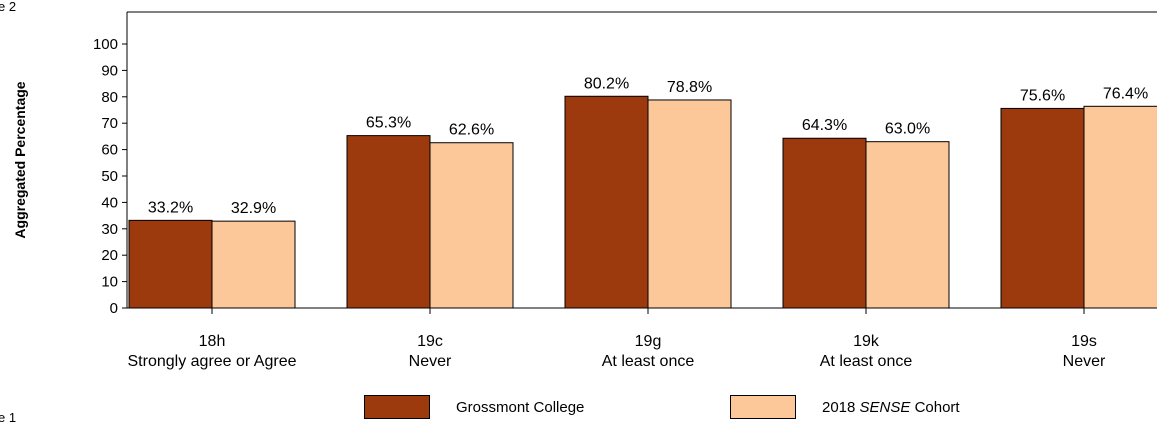 This screenshot has height=425, width=1157. I want to click on legend-swatch-grossmont, so click(397, 407).